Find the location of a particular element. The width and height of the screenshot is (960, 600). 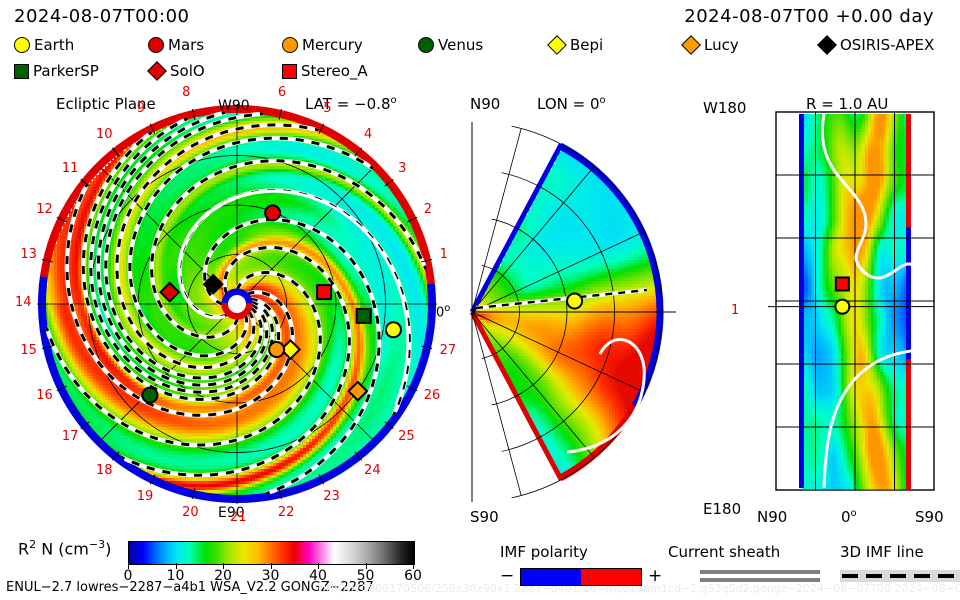

legend-item-venus: Venus is located at coordinates (450, 45).